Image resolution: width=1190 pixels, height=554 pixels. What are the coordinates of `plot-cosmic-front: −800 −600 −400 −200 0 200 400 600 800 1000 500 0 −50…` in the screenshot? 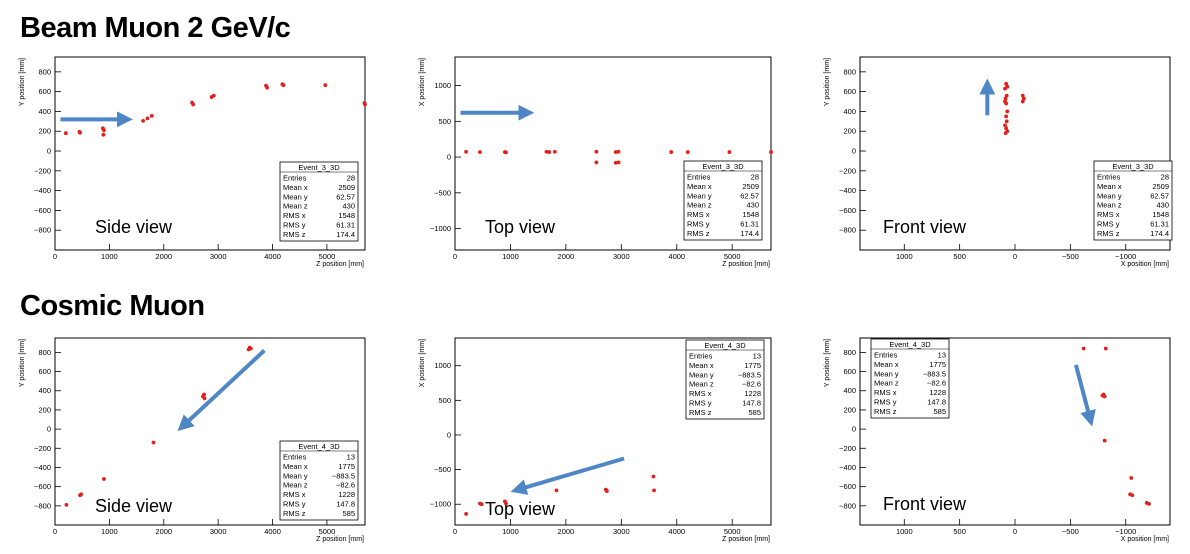 It's located at (997, 440).